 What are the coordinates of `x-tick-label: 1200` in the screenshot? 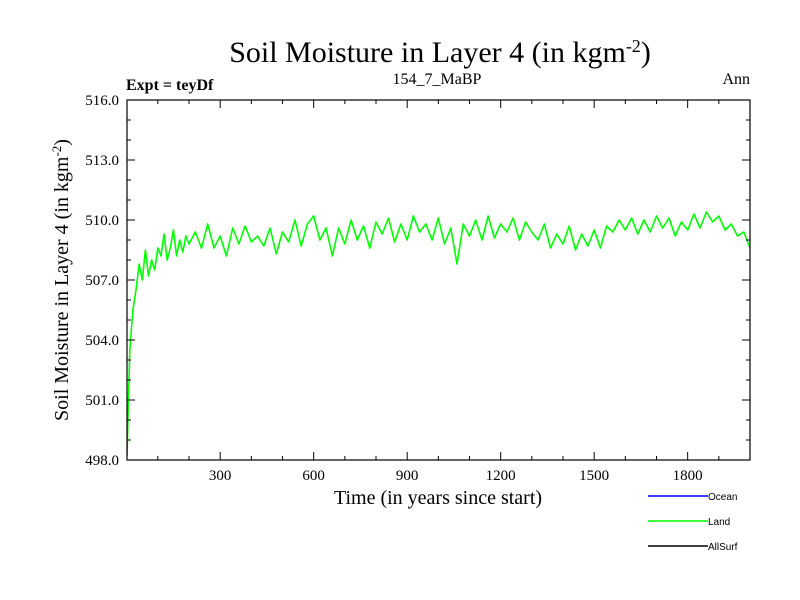 It's located at (501, 476).